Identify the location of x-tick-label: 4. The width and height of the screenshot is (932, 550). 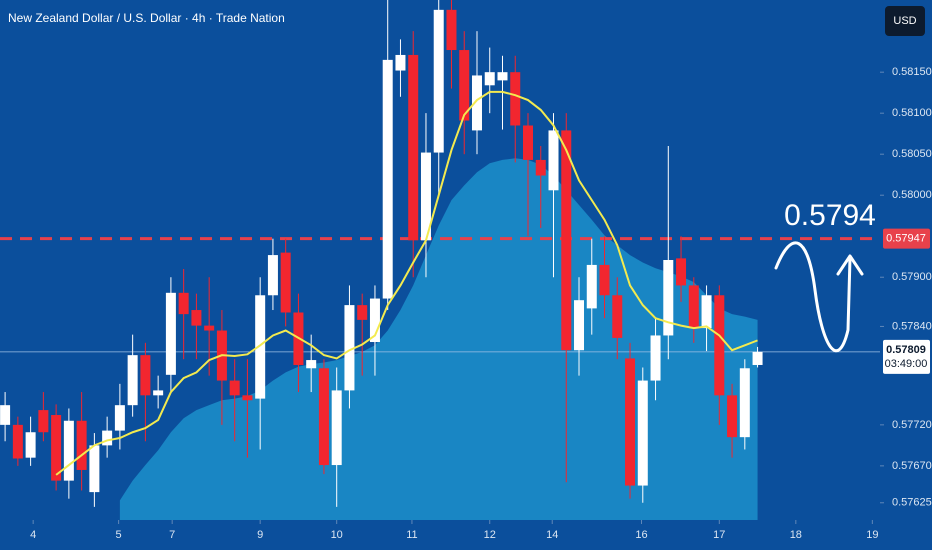
(33, 535).